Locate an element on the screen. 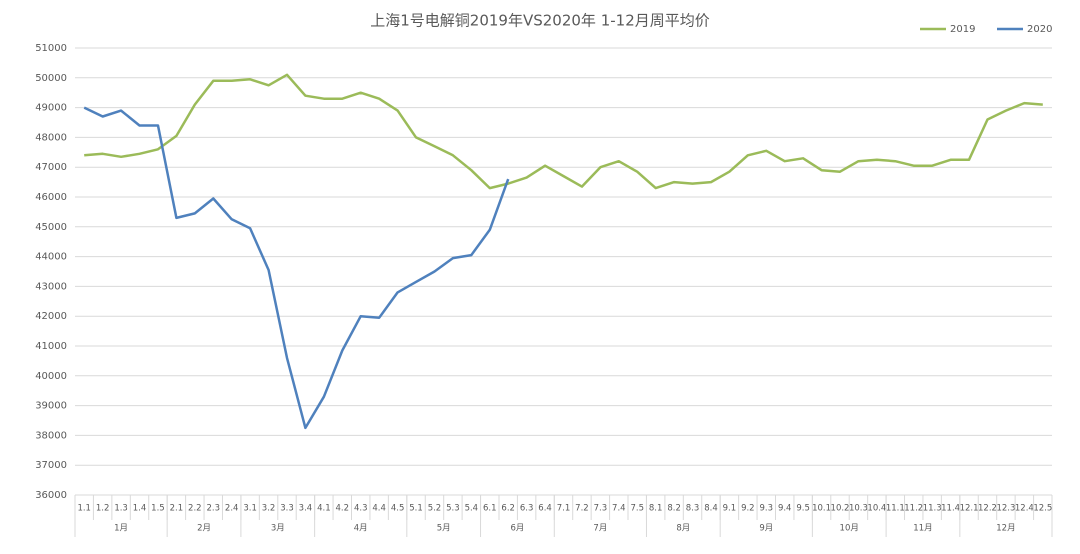 The width and height of the screenshot is (1080, 554). group-label: 9月 is located at coordinates (766, 529).